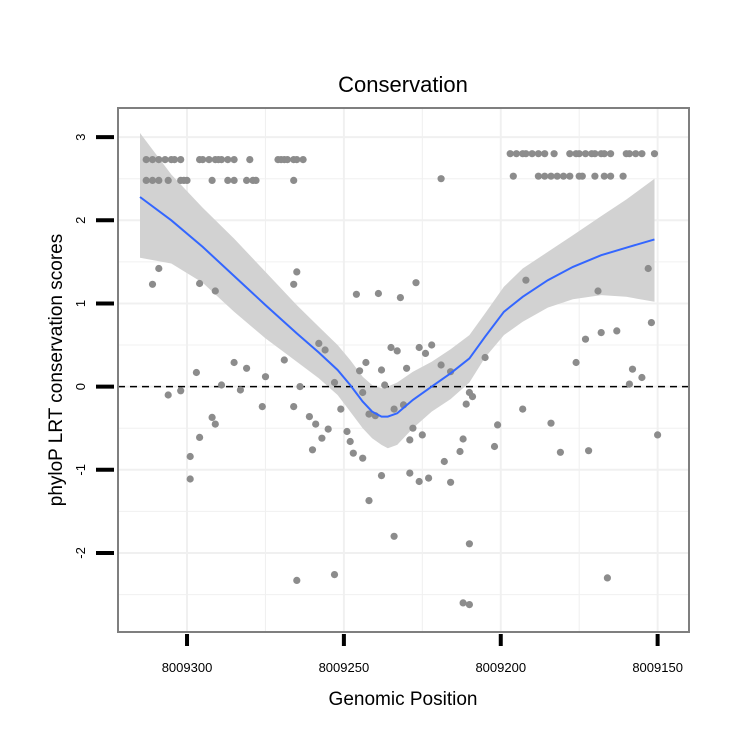 This screenshot has width=750, height=750. I want to click on y-tick-label: 1, so click(80, 303).